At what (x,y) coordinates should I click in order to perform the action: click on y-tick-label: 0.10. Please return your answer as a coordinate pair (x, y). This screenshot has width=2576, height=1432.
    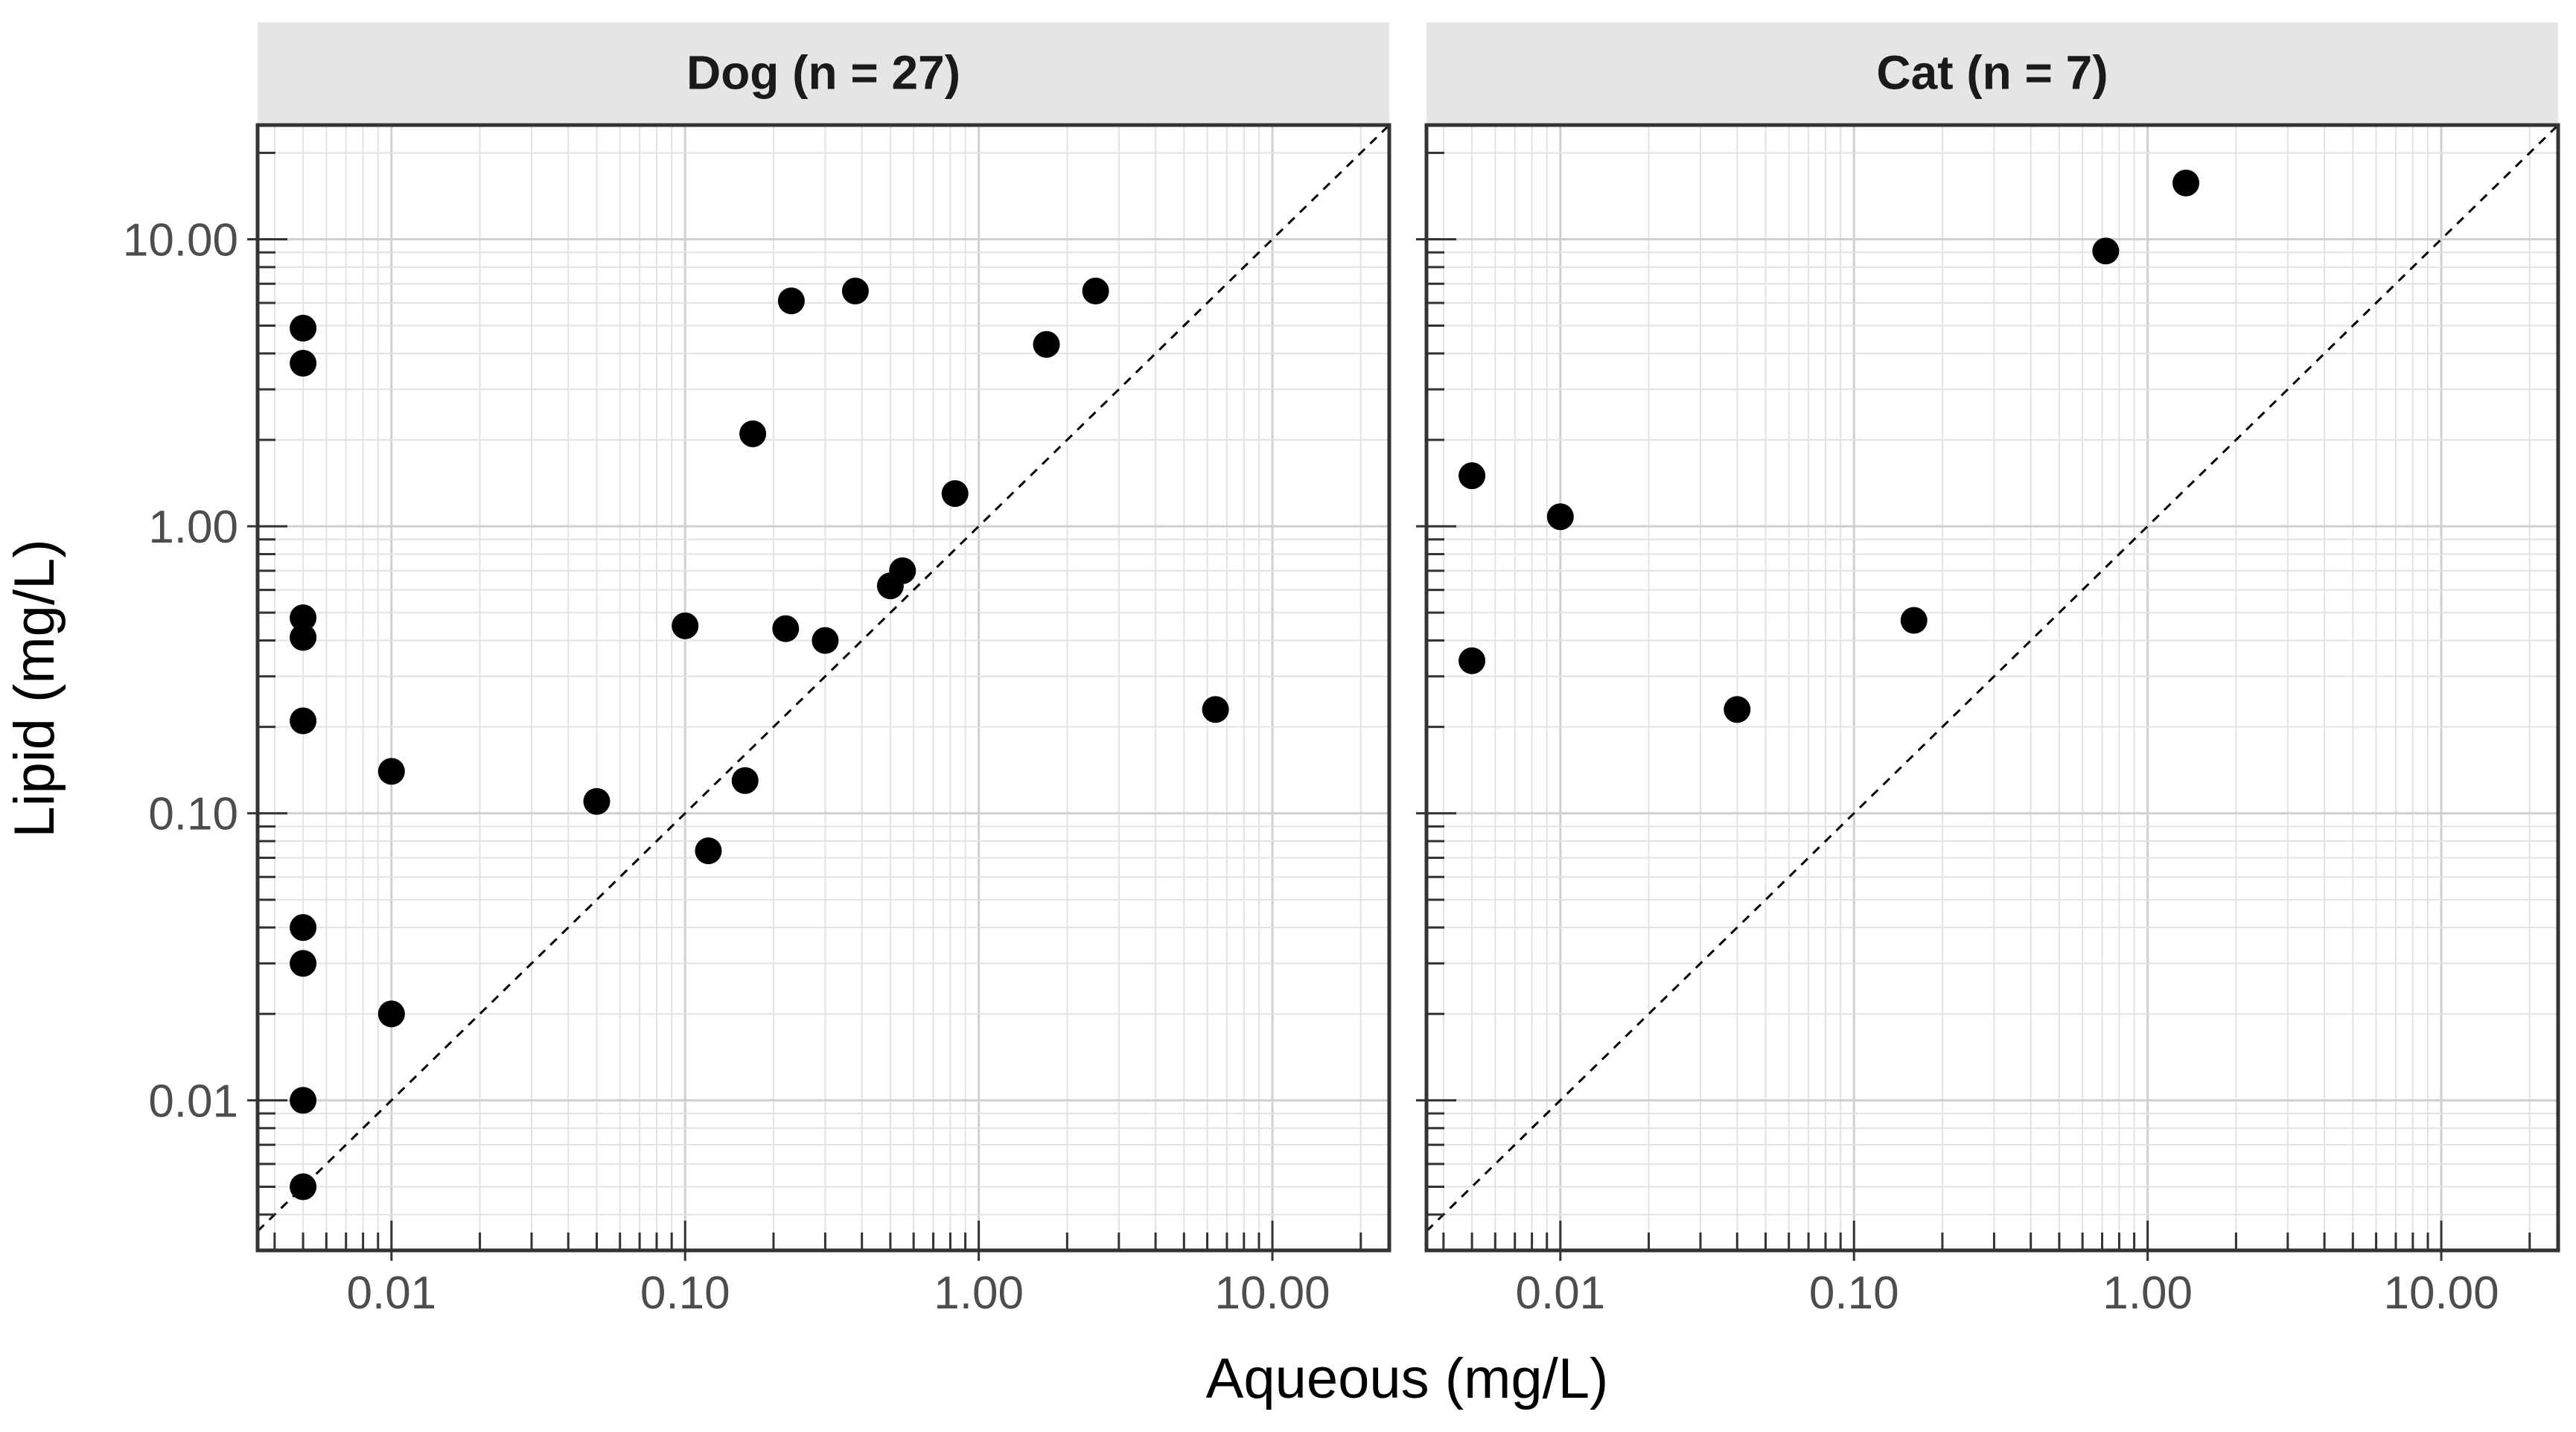
    Looking at the image, I should click on (193, 814).